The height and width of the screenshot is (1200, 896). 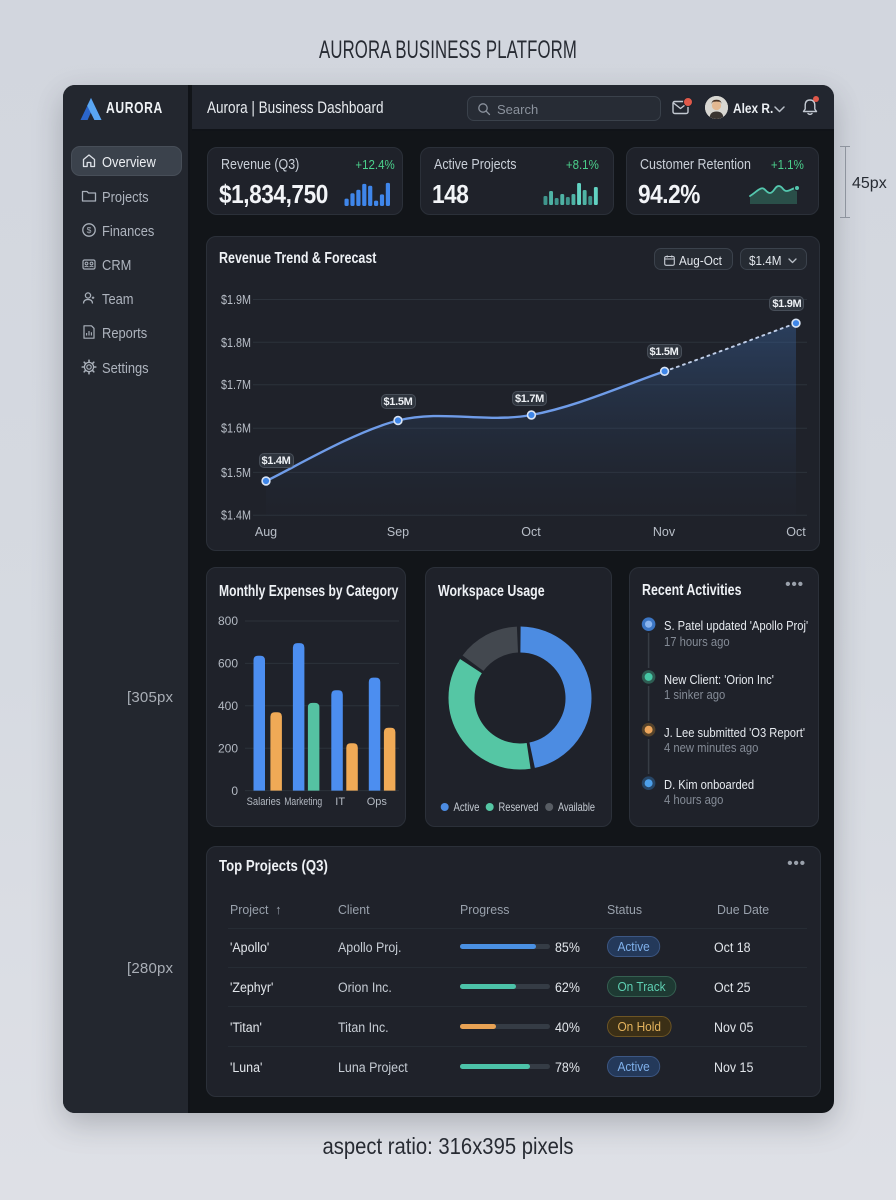 I want to click on svg-text: 600, so click(x=228, y=664).